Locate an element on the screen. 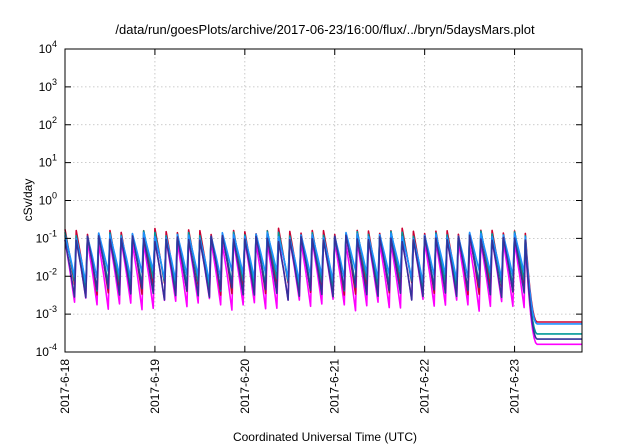  y-tick-exponent: -1 is located at coordinates (53, 233).